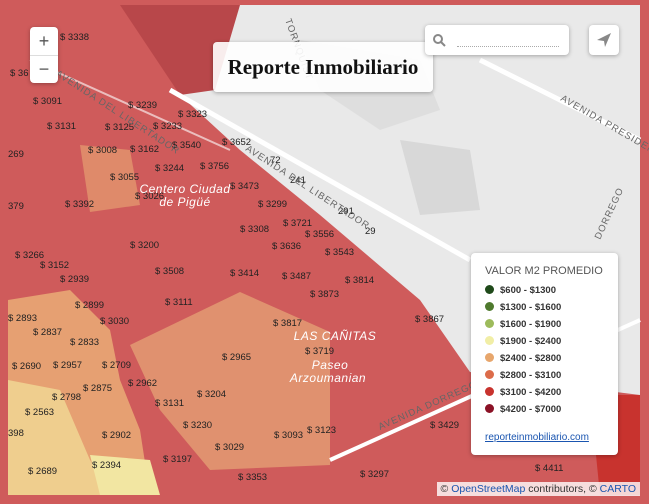 The width and height of the screenshot is (649, 504). Describe the element at coordinates (39, 412) in the screenshot. I see `price-label: $ 2563` at that location.